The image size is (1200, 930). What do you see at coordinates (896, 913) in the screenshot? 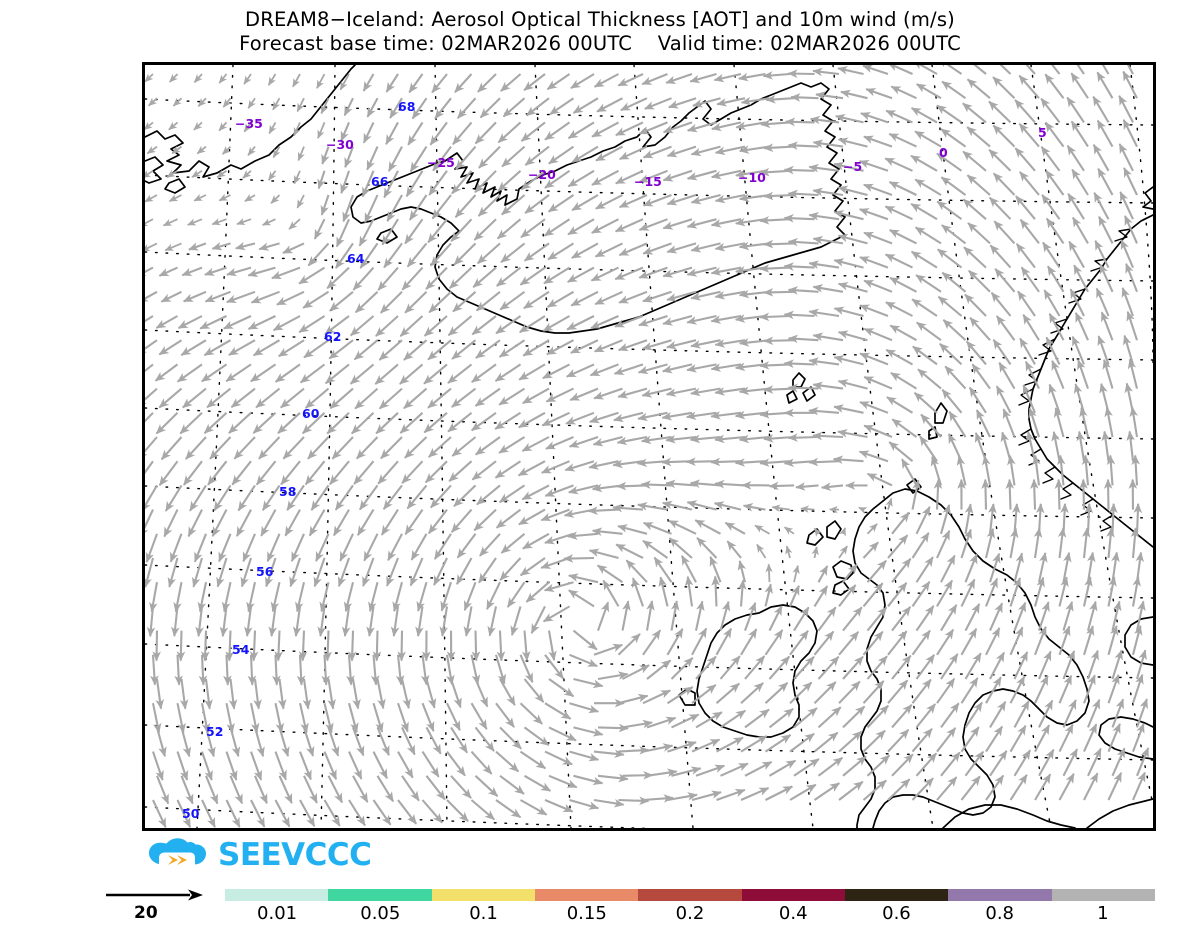
I see `colorbar-tick-label: 0.6` at bounding box center [896, 913].